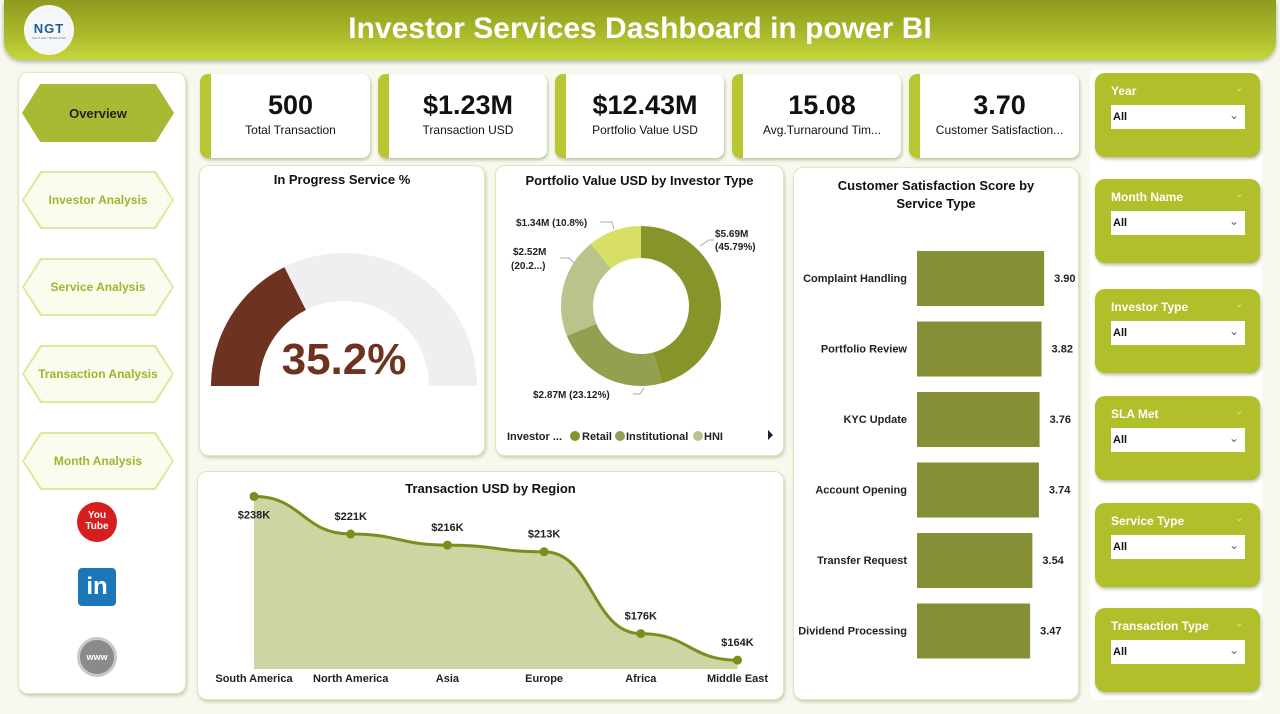 The image size is (1280, 714). I want to click on nav-investor-analysis-button: Investor Analysis, so click(98, 200).